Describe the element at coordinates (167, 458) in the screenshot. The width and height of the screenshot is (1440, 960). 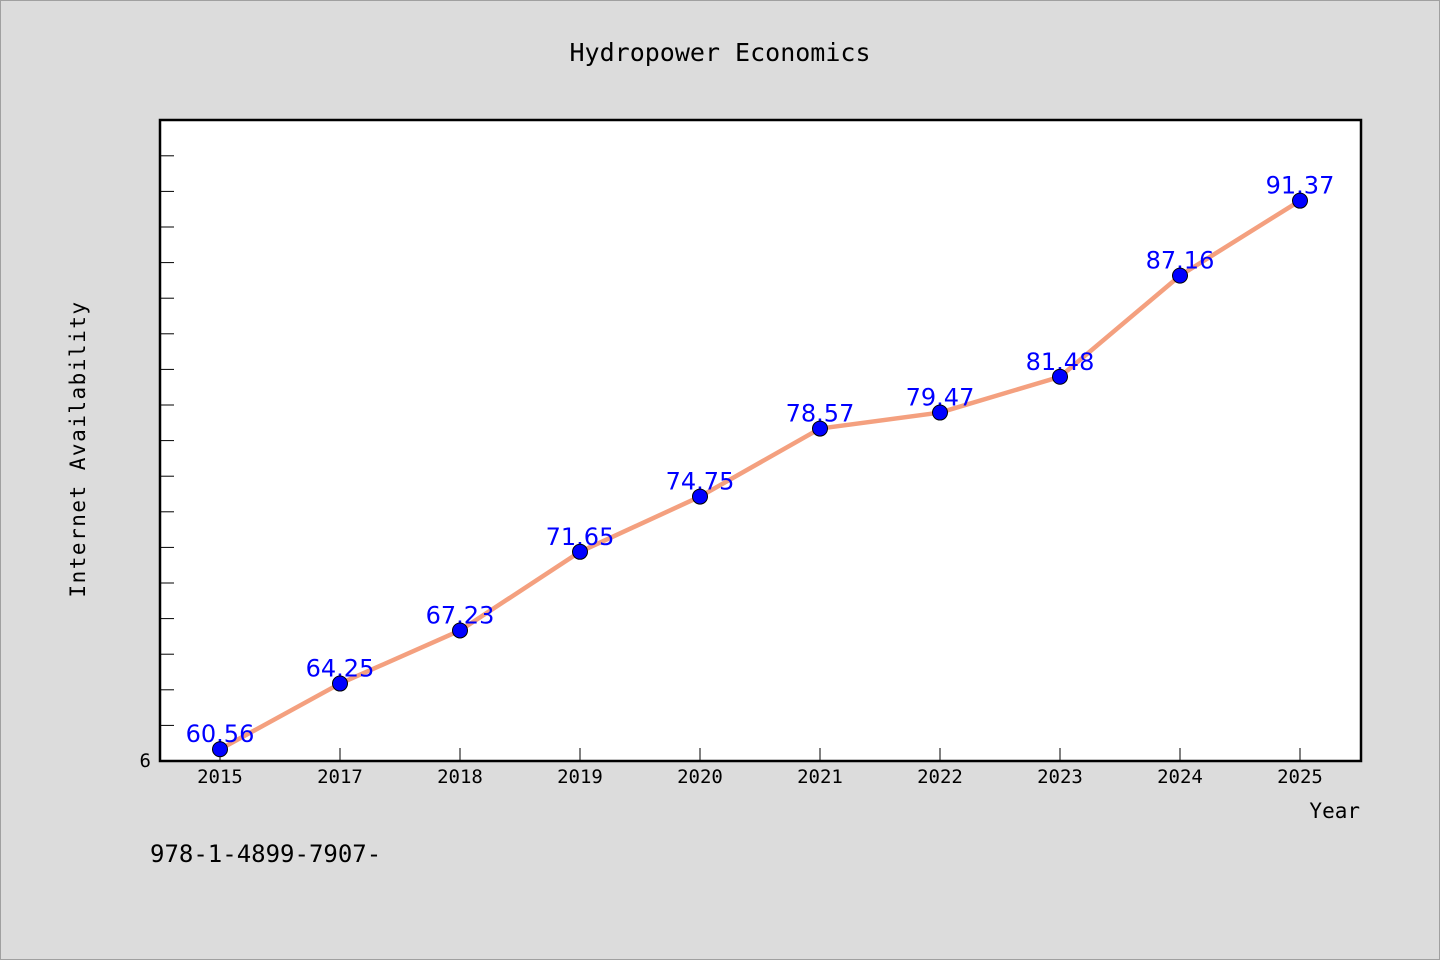
I see `y-axis-ticks` at that location.